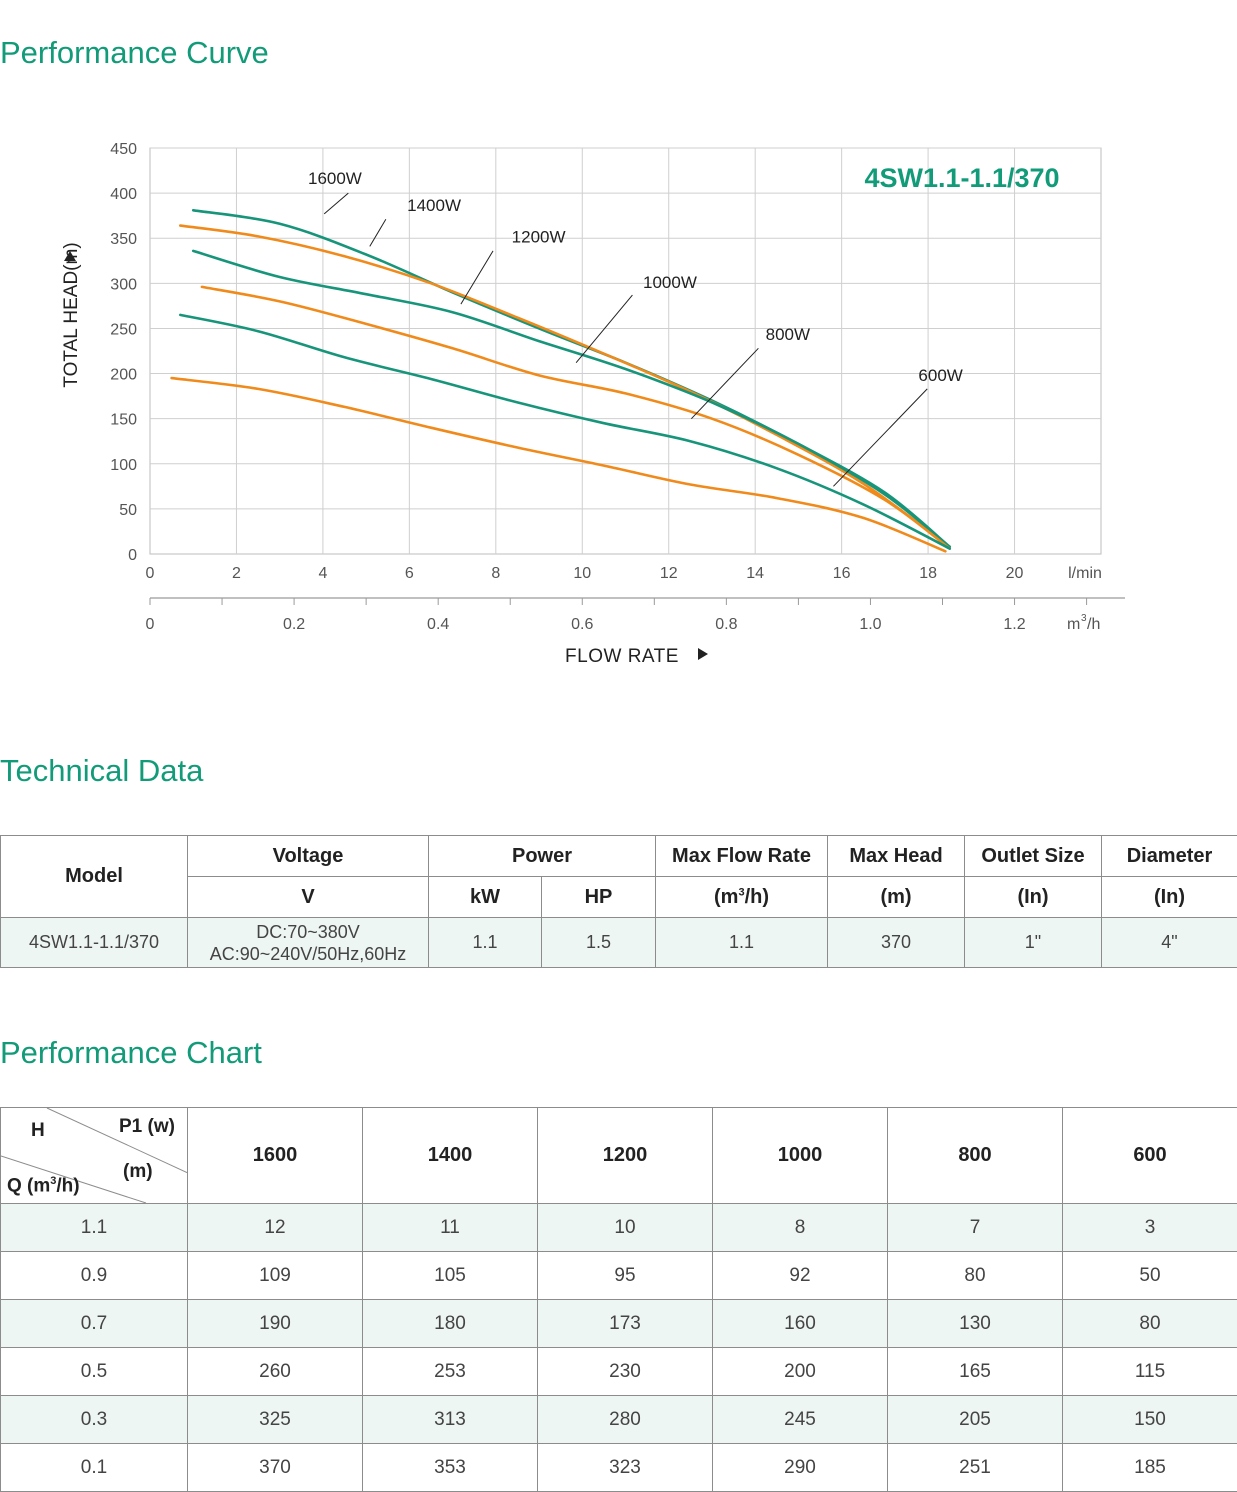  Describe the element at coordinates (975, 1468) in the screenshot. I see `head-cell: 251` at that location.